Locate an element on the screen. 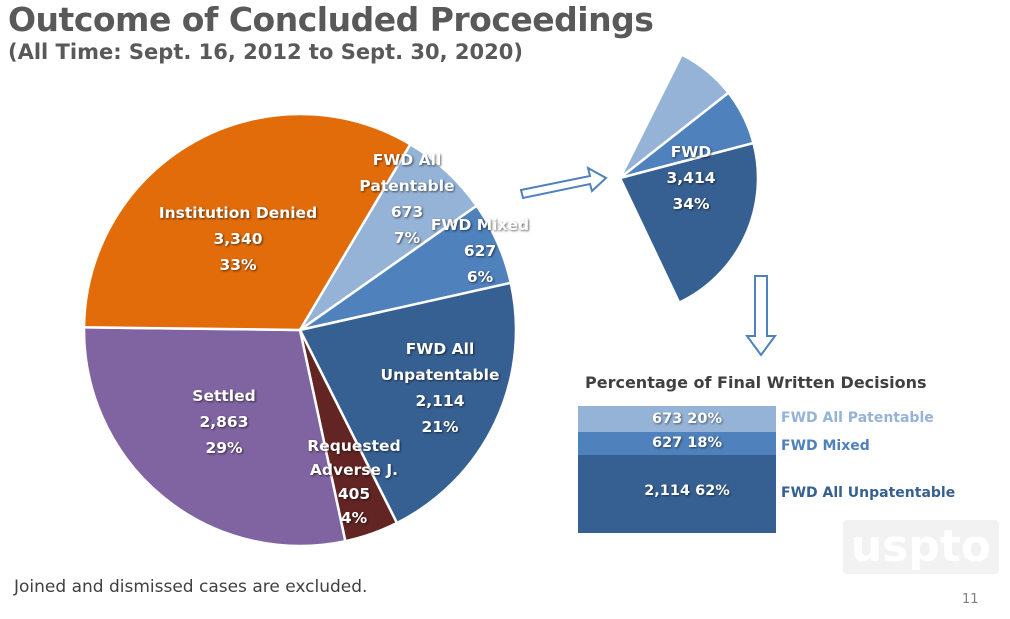 This screenshot has height=619, width=1010. breakout-label-fwd: FWD 3,414 34% is located at coordinates (691, 178).